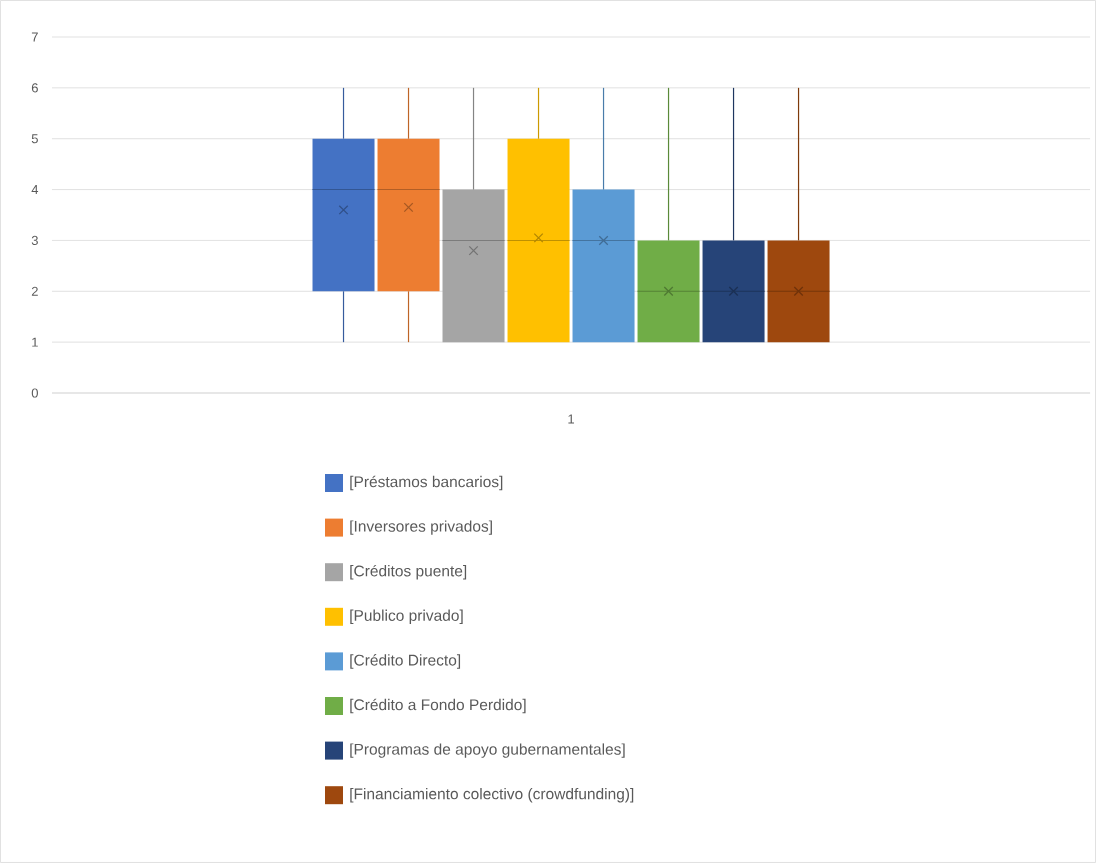 This screenshot has height=863, width=1096. What do you see at coordinates (34, 139) in the screenshot?
I see `y-tick-label: 5` at bounding box center [34, 139].